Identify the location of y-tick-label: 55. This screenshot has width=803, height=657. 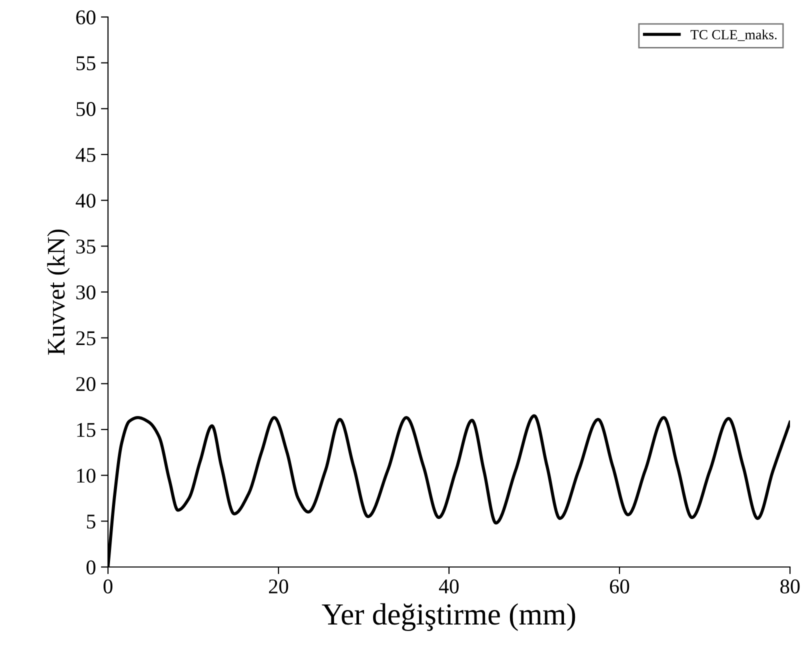
(86, 63).